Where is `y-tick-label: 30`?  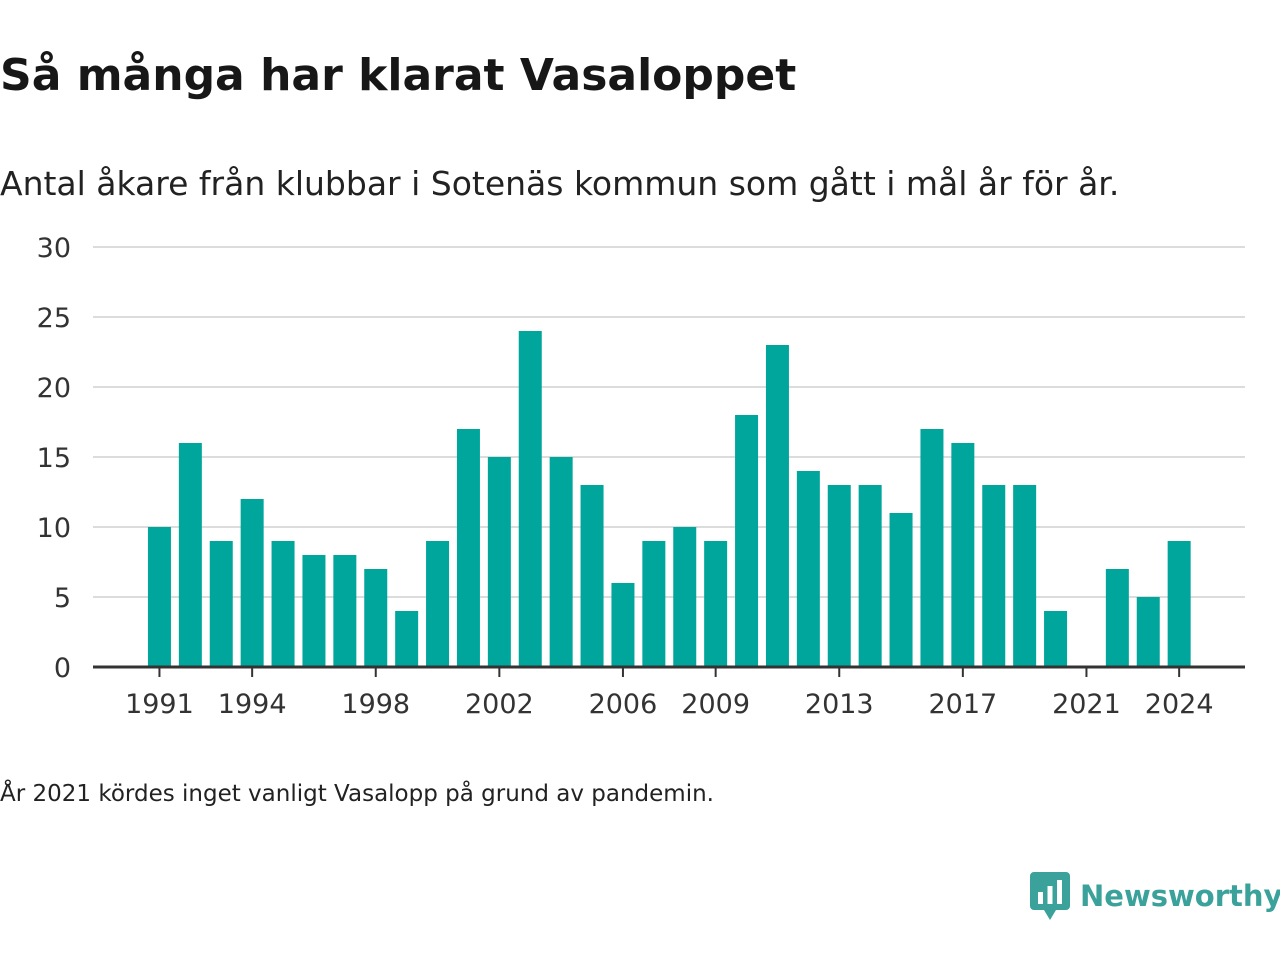 y-tick-label: 30 is located at coordinates (54, 248).